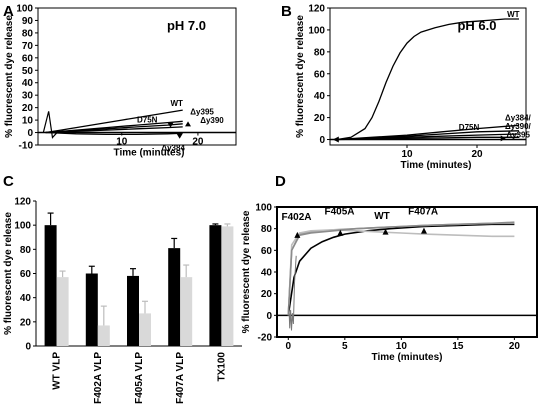  What do you see at coordinates (345, 346) in the screenshot?
I see `x-tick-label-d: 5` at bounding box center [345, 346].